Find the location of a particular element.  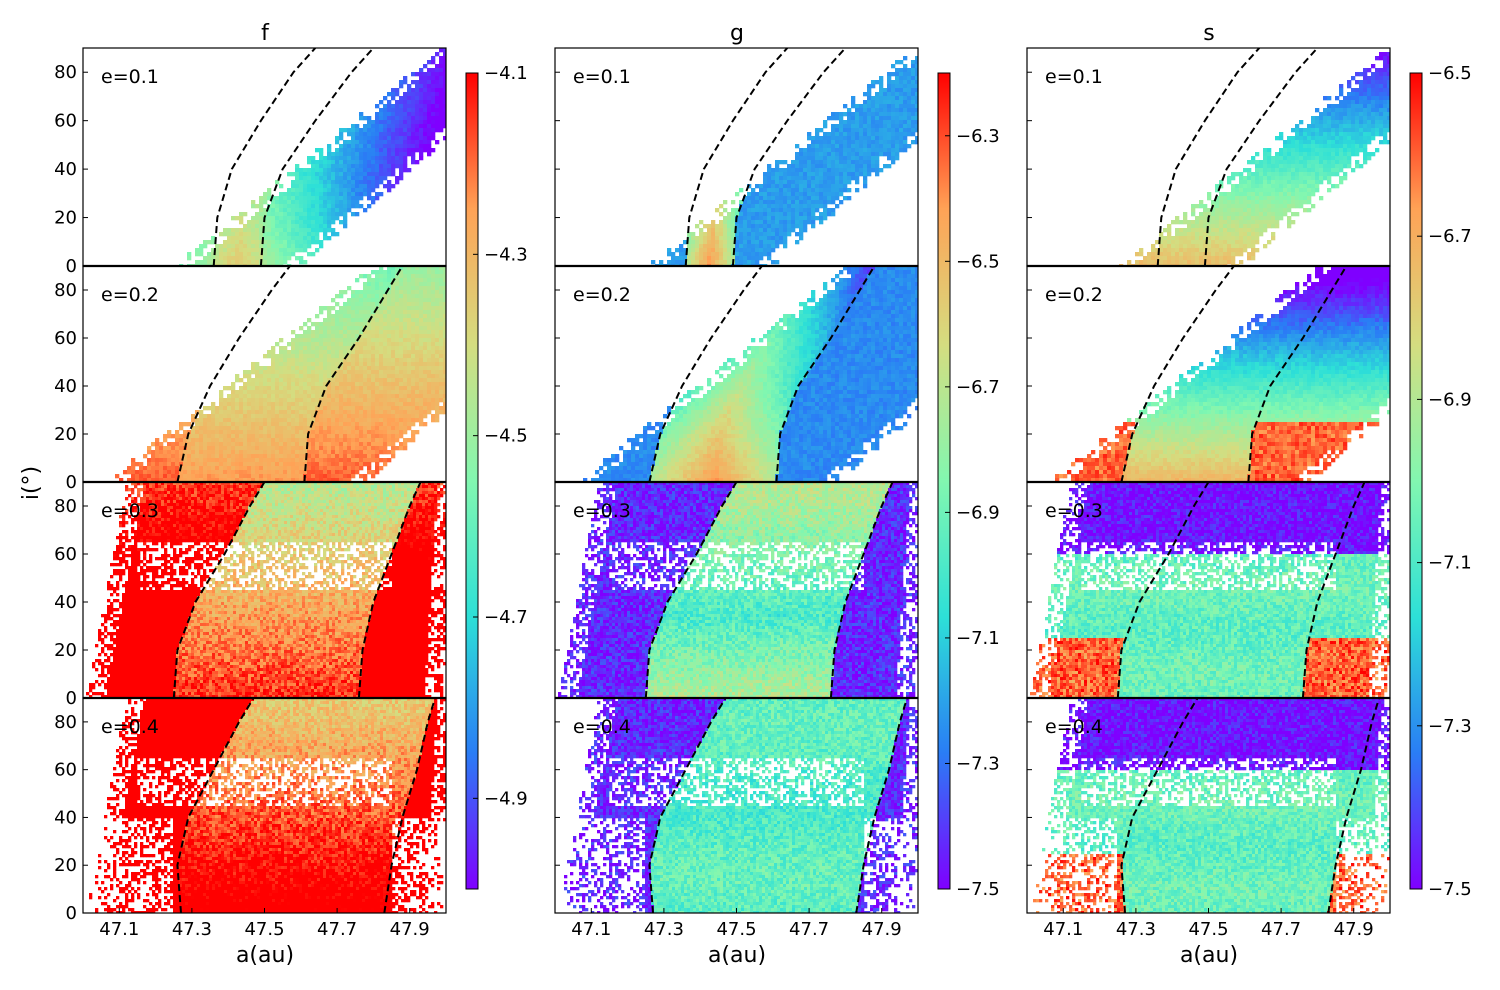

panel-f-row-2: e=0.2 0 20 40 60 80 is located at coordinates (250, 378).